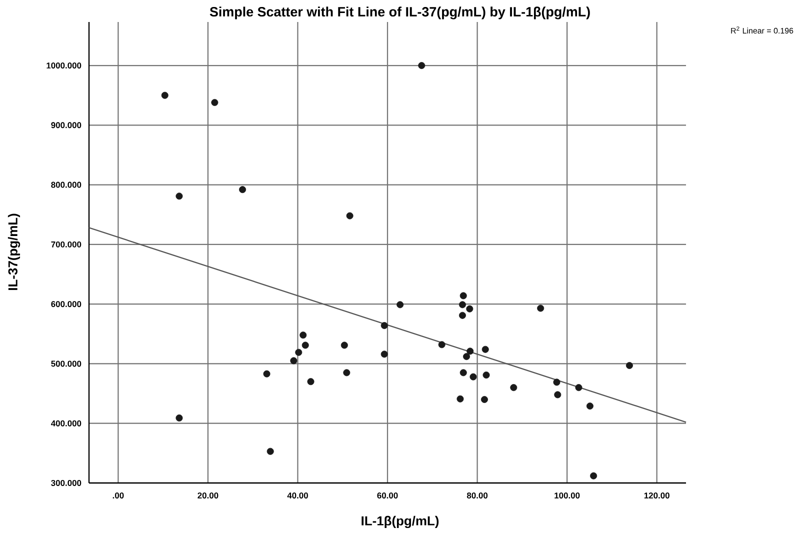 This screenshot has height=542, width=800. What do you see at coordinates (400, 13) in the screenshot?
I see `chart-title: Simple Scatter with Fit Line of IL-37(pg/mL) by IL-1β(pg/mL)` at bounding box center [400, 13].